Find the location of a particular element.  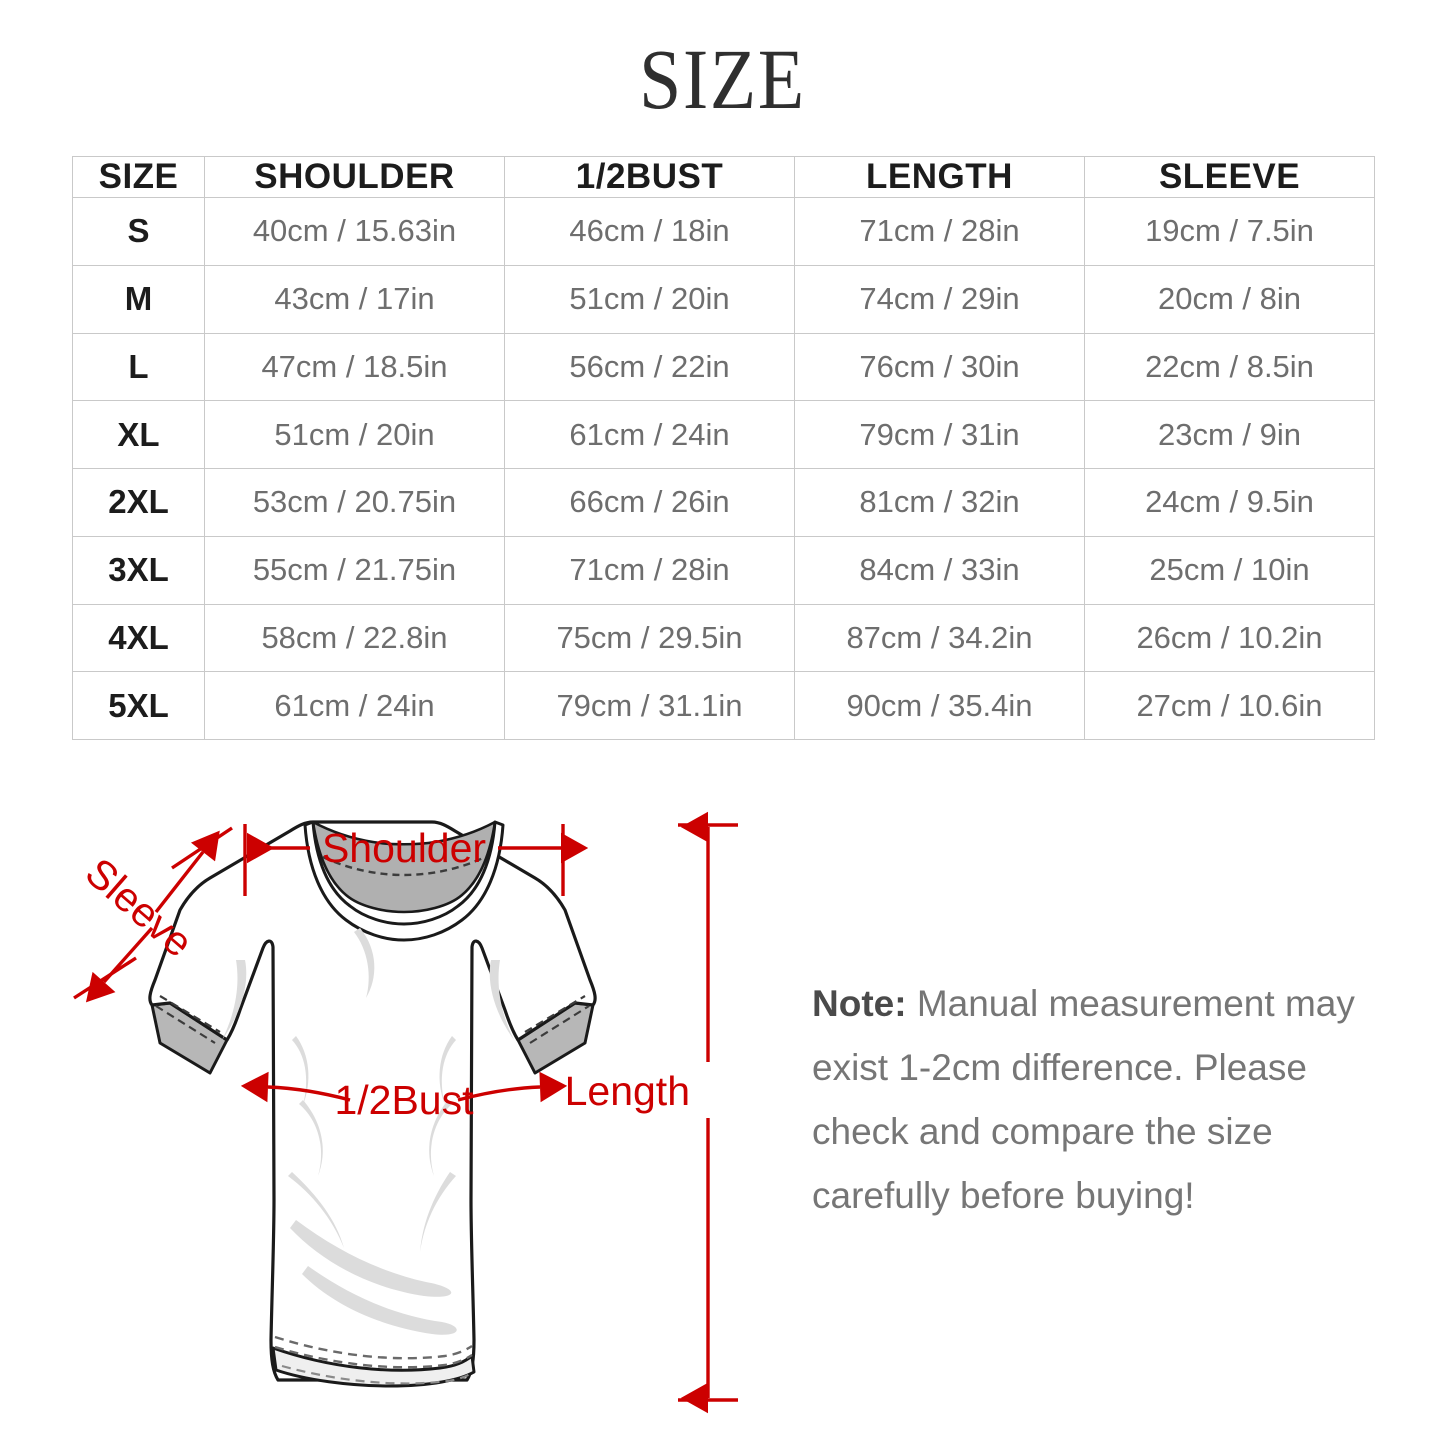

column-header-size: SIZE is located at coordinates (138, 177).